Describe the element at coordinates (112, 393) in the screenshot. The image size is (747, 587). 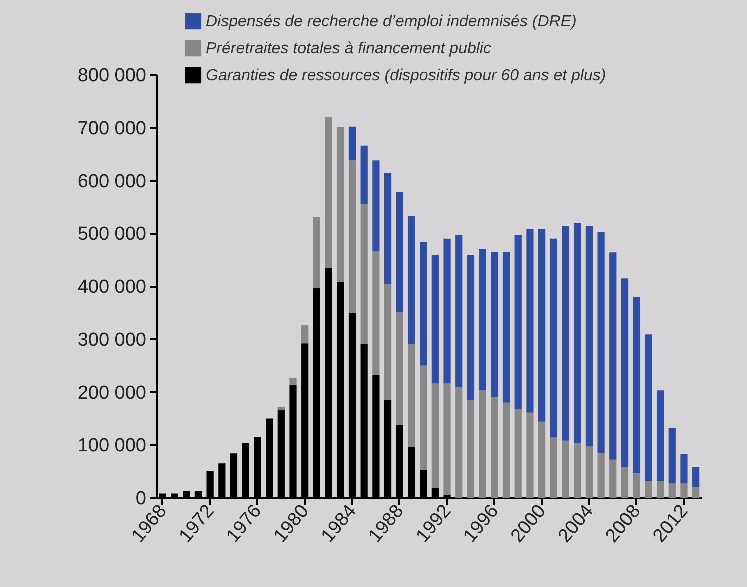
I see `y-tick-label: 200 000` at that location.